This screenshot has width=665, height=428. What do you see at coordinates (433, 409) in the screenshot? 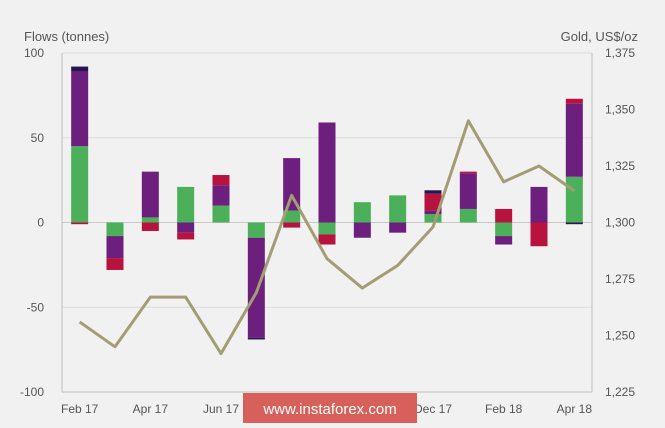
I see `x-tick-label: Dec 17` at bounding box center [433, 409].